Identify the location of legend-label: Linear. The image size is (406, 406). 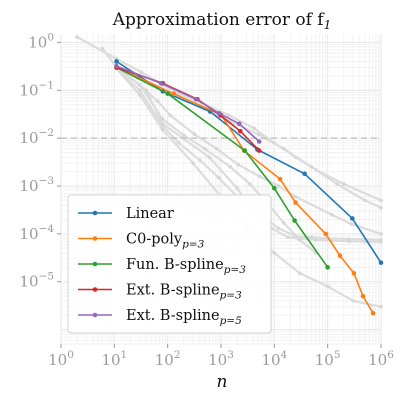
(150, 214).